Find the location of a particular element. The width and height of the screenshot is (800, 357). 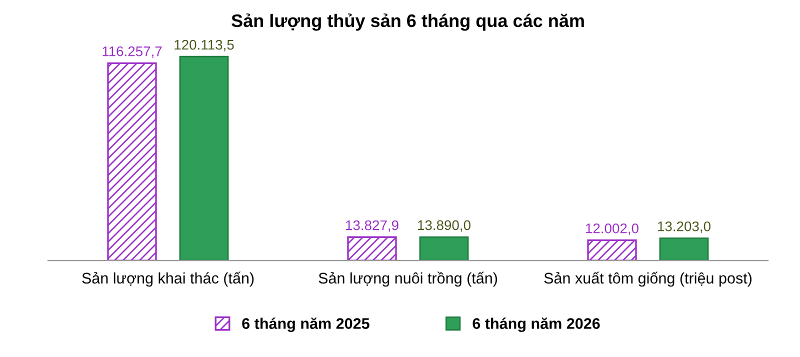

legend-label: 6 tháng năm 2025 is located at coordinates (306, 325).